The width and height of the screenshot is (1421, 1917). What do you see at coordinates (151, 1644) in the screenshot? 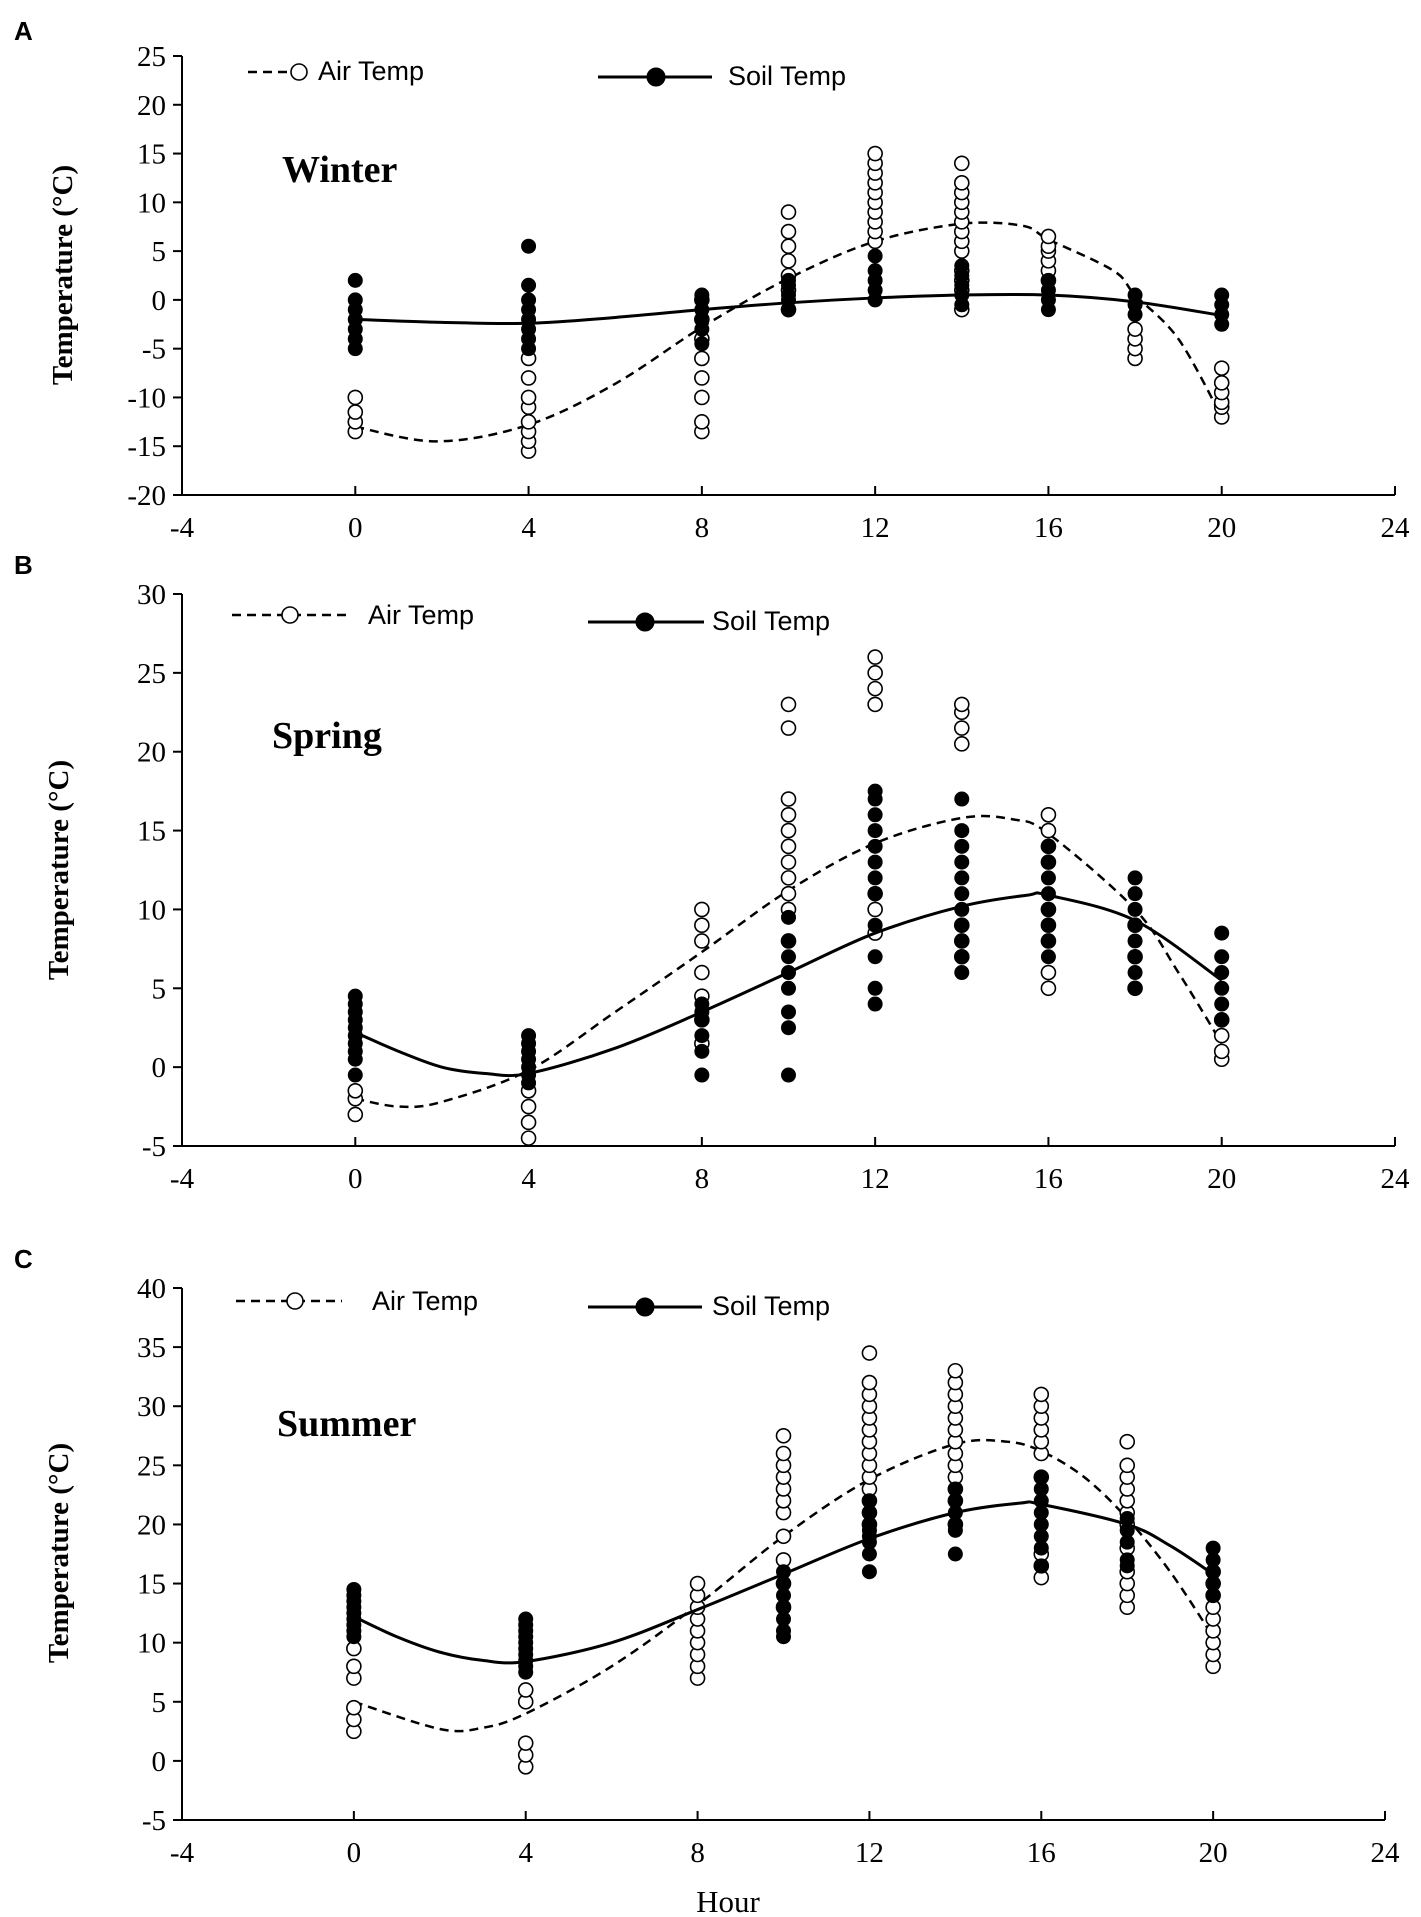
I see `y-tick-label: 10` at bounding box center [151, 1644].